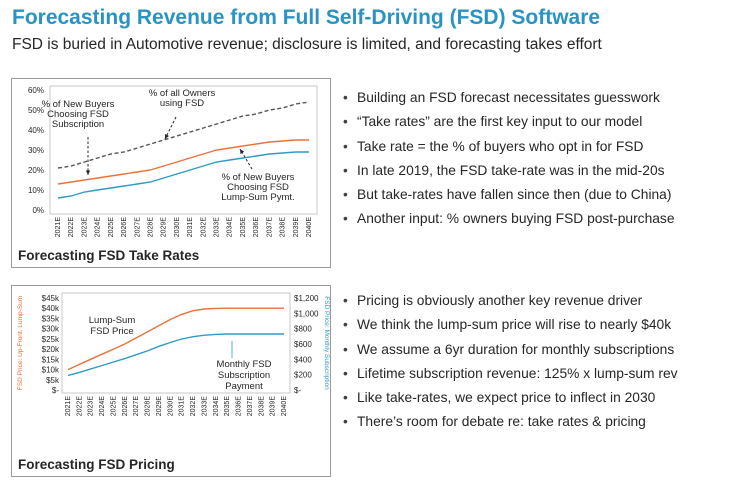 The height and width of the screenshot is (485, 750). I want to click on y-left-tick-label: $5k, so click(53, 380).